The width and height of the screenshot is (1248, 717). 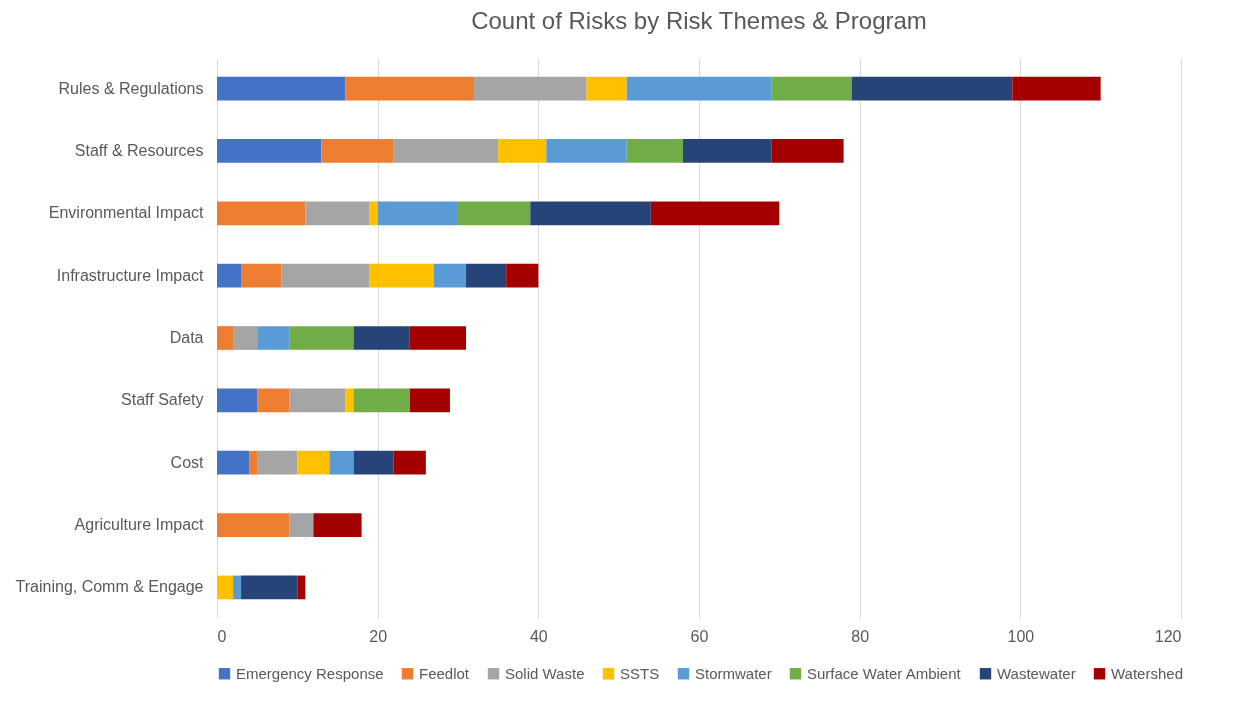 What do you see at coordinates (640, 673) in the screenshot?
I see `legend-label: SSTS` at bounding box center [640, 673].